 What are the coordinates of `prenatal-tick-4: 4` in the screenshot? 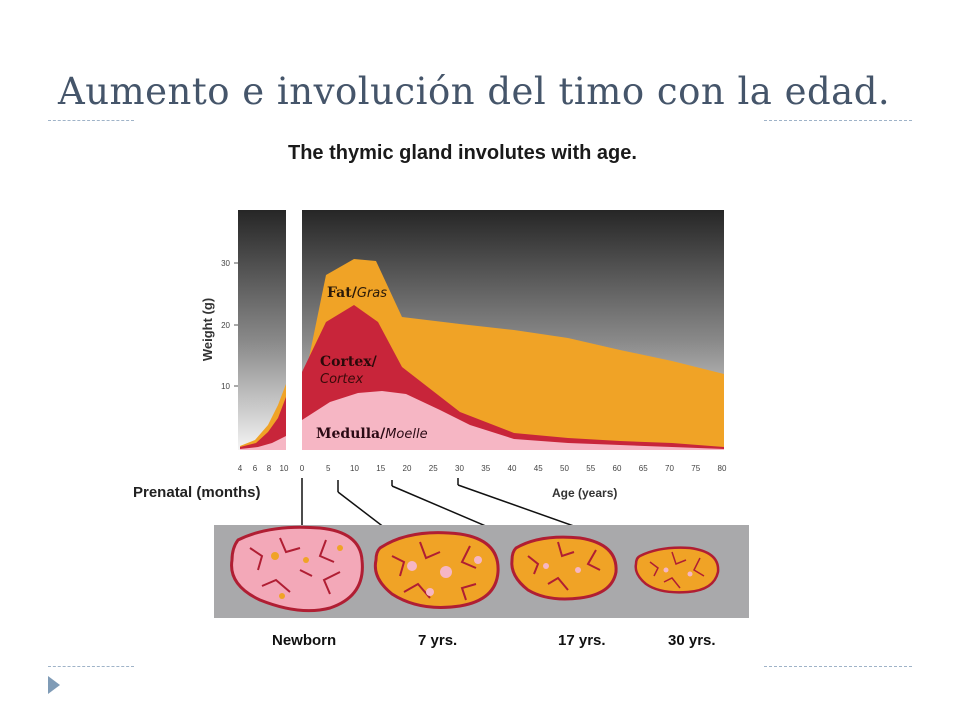 It's located at (240, 468).